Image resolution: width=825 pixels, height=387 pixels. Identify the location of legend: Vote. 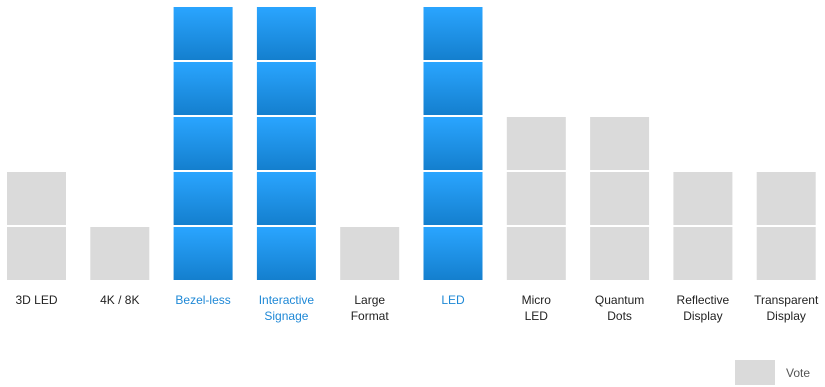
(772, 372).